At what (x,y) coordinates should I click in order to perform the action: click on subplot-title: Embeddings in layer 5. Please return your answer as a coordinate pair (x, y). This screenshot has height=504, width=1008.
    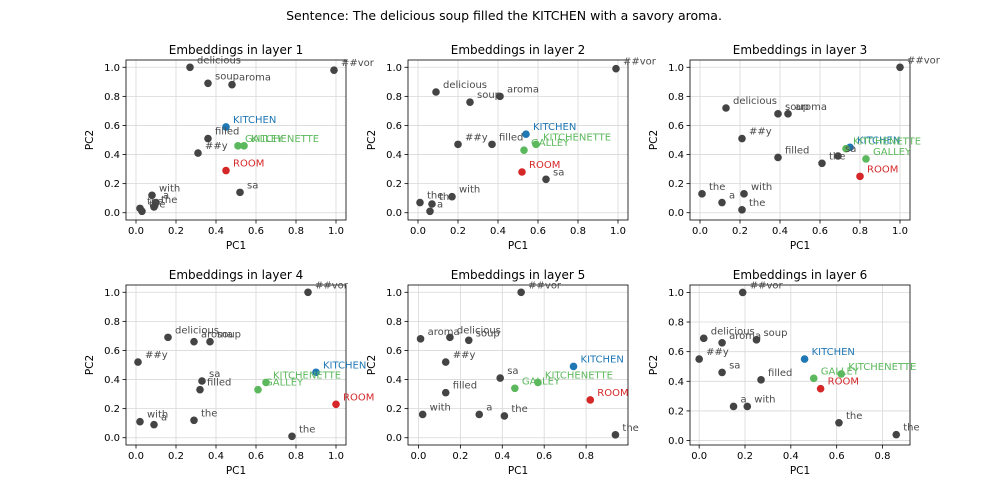
    Looking at the image, I should click on (518, 275).